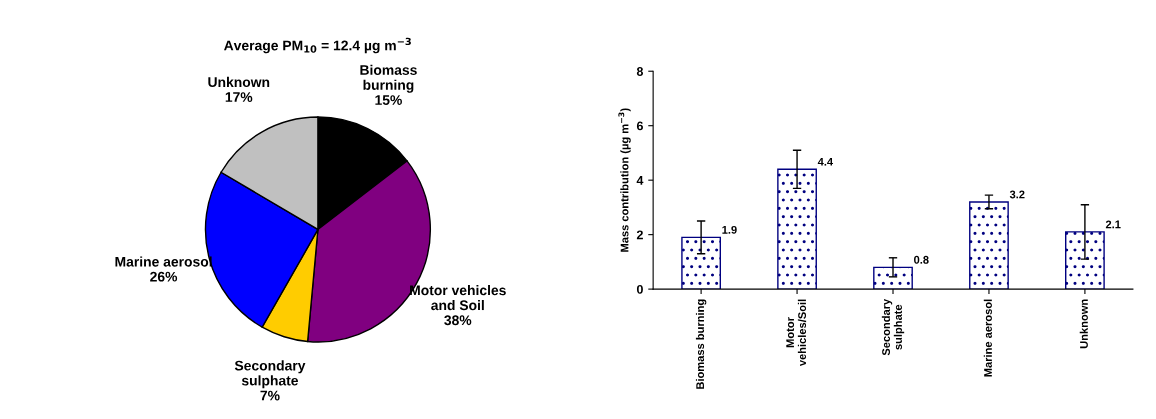 The width and height of the screenshot is (1156, 419). I want to click on data-label: 0.8, so click(921, 259).